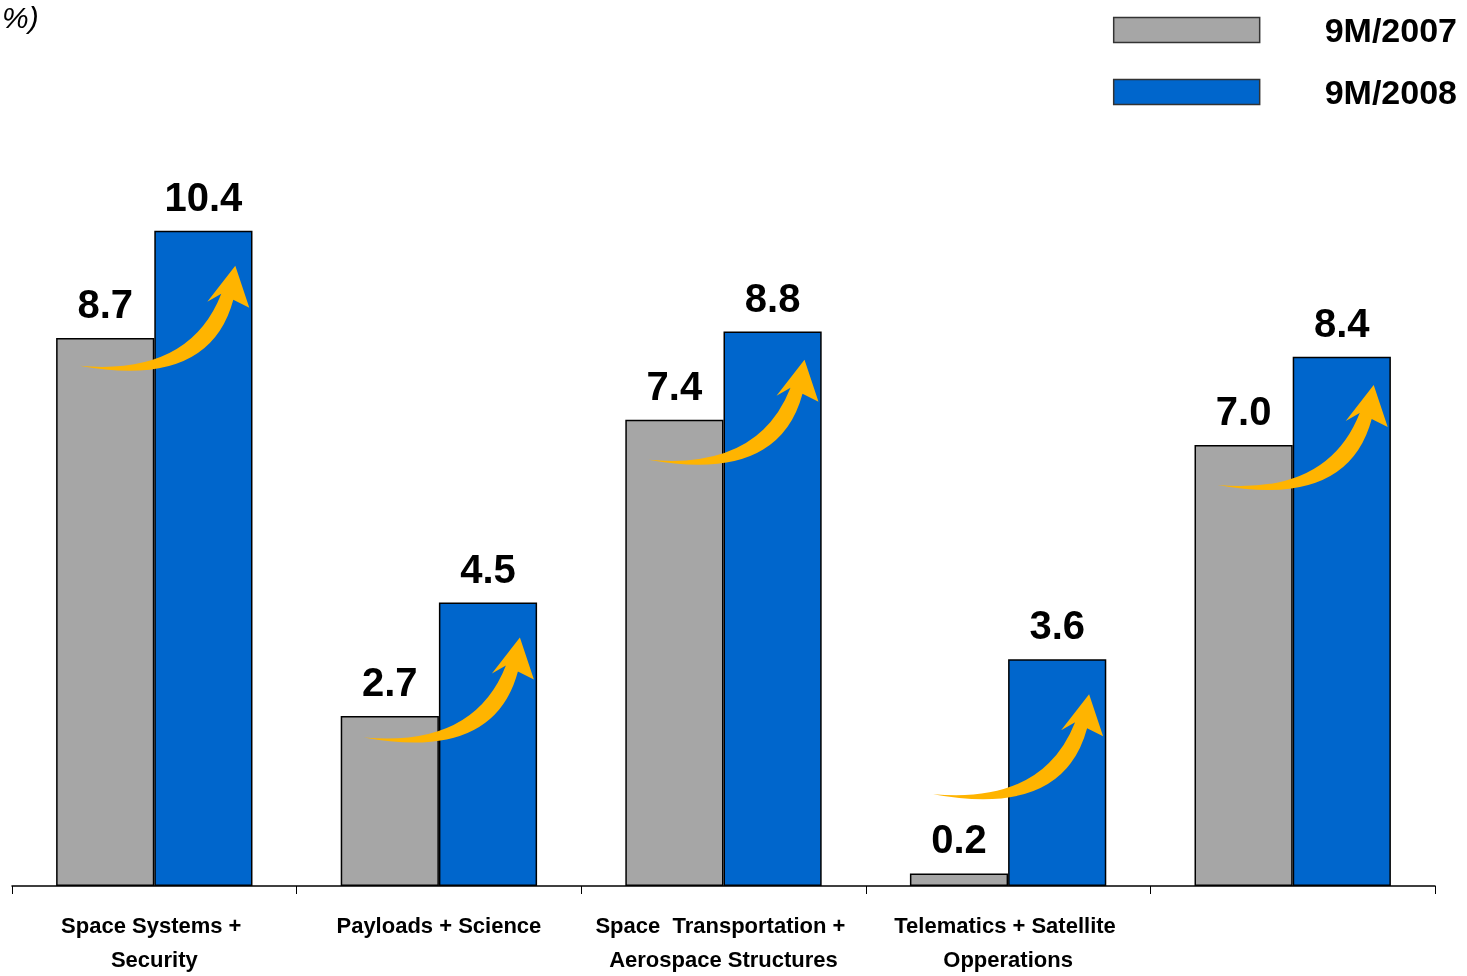  I want to click on legend-label: 9M/2007, so click(1391, 30).